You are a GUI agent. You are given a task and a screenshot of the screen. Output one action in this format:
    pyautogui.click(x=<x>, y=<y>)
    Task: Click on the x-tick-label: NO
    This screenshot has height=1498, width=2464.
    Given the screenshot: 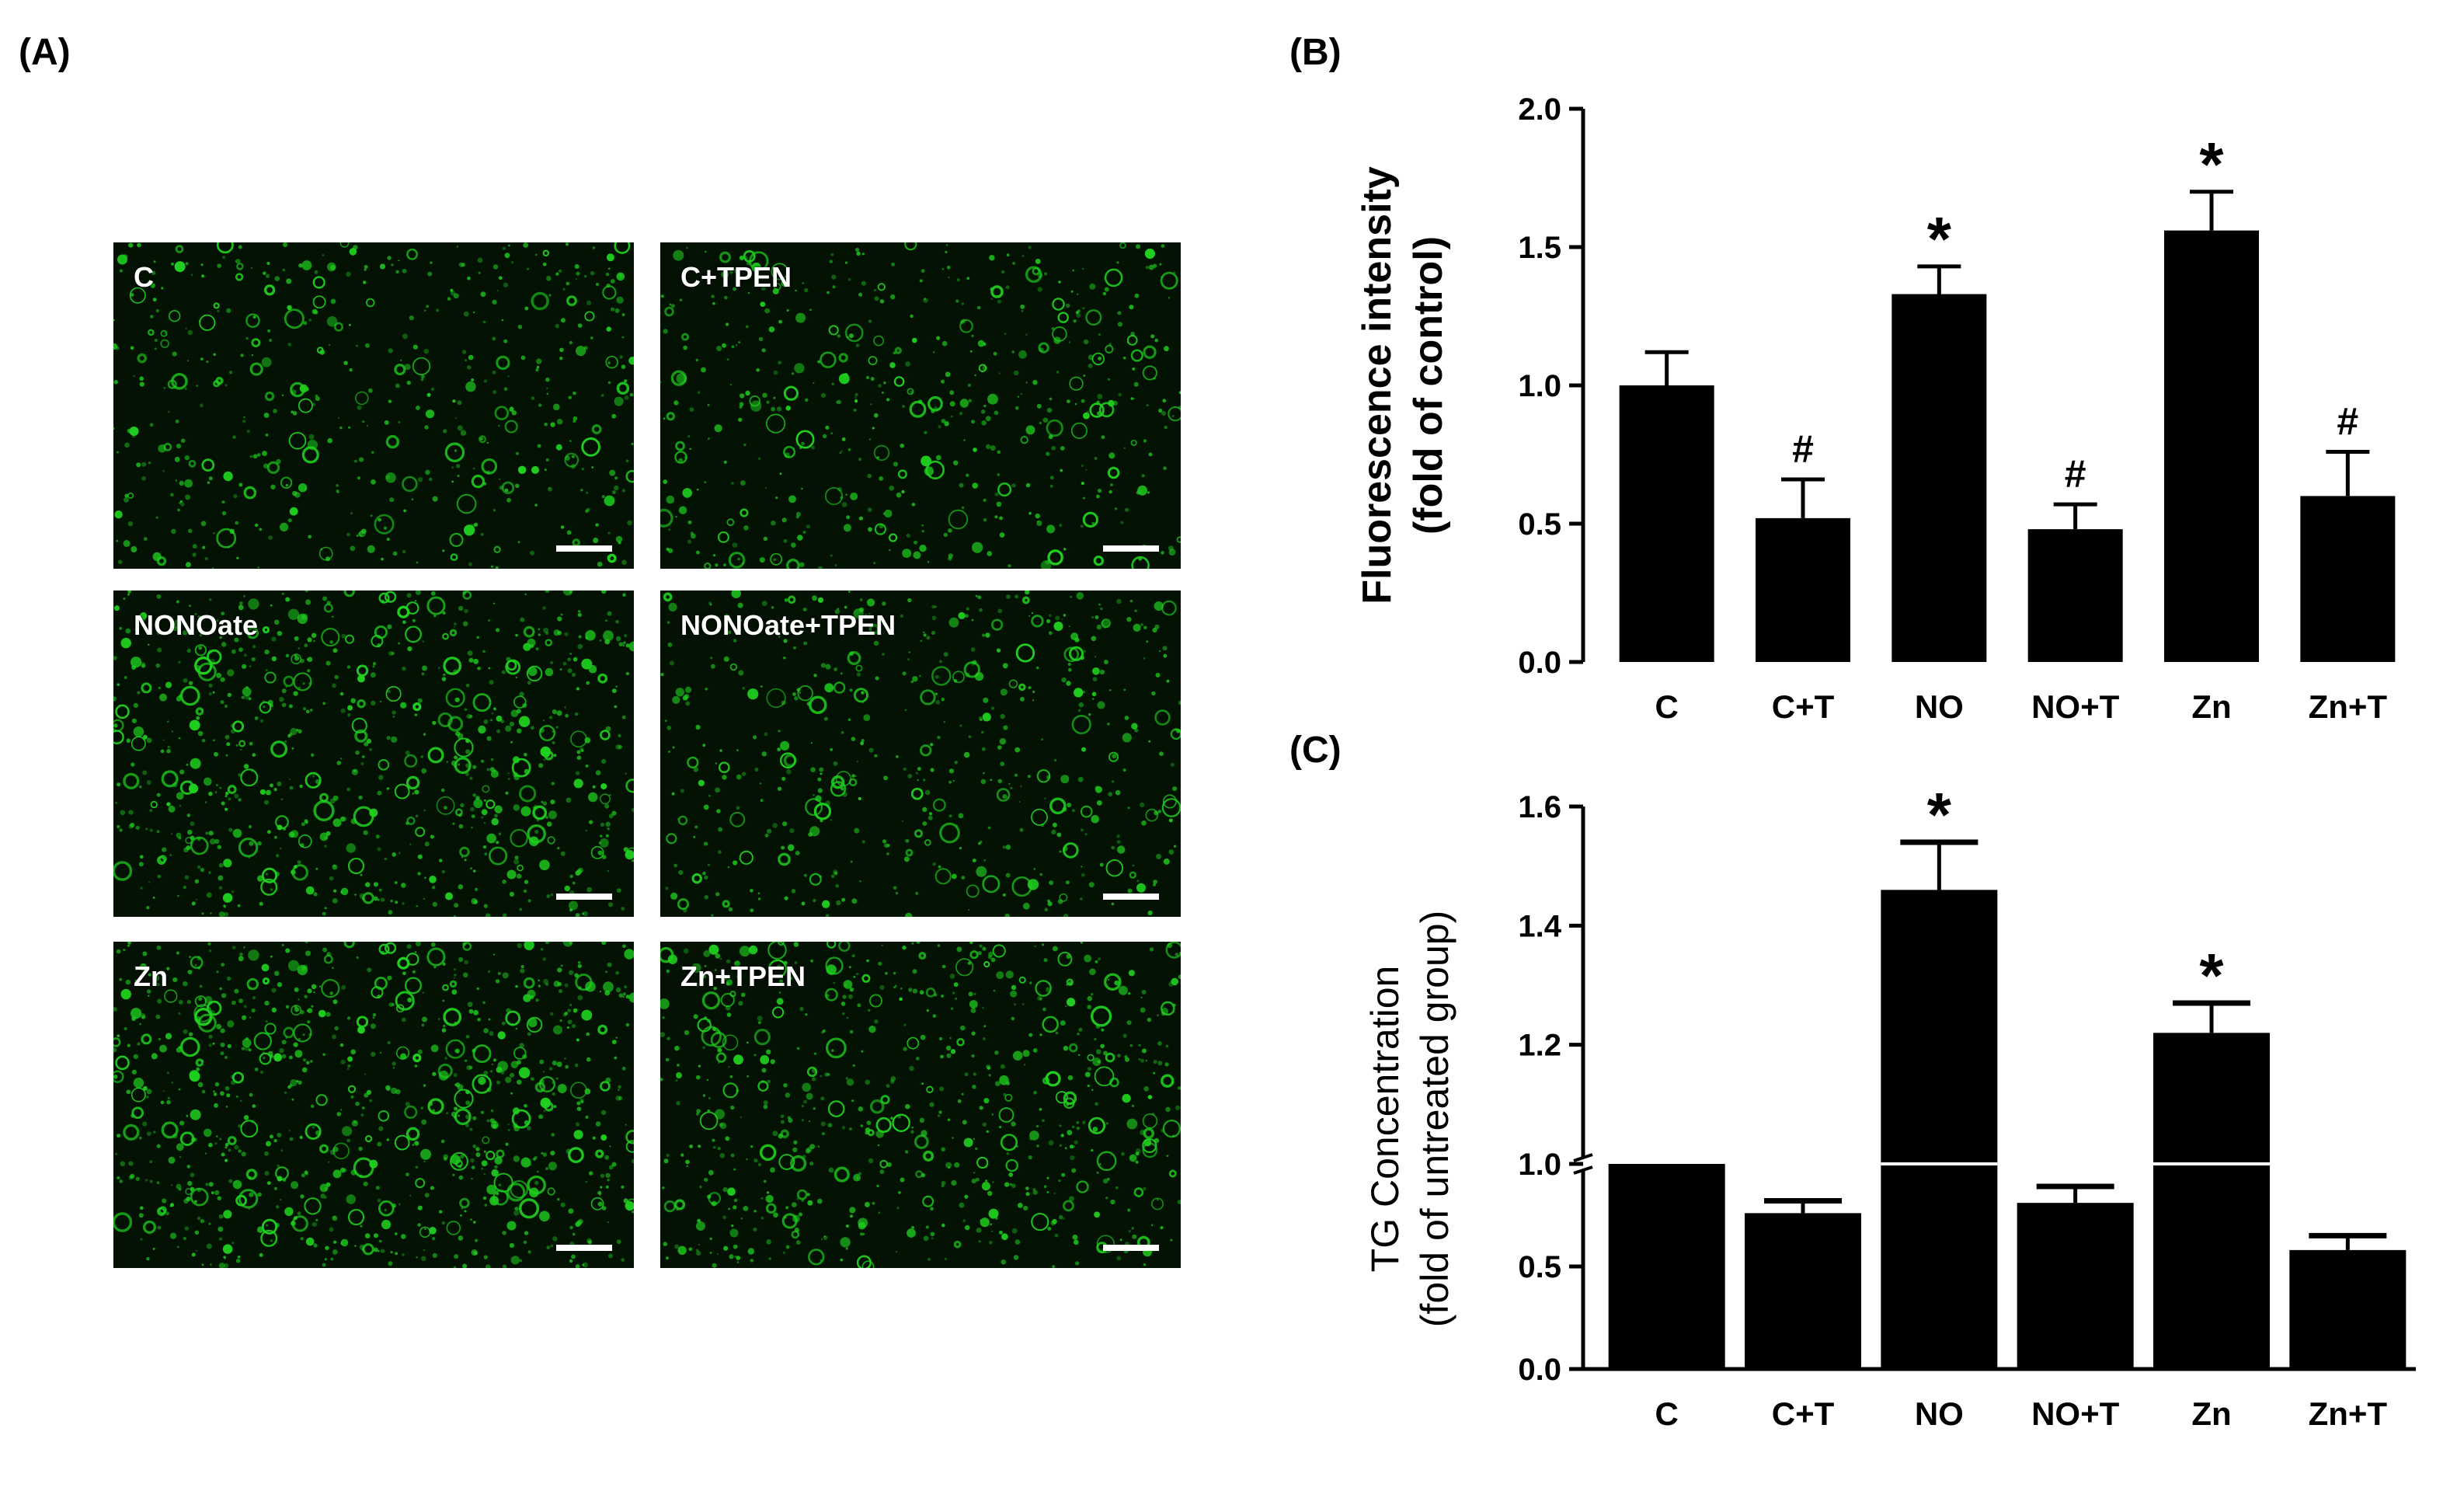 What is the action you would take?
    pyautogui.click(x=1940, y=706)
    